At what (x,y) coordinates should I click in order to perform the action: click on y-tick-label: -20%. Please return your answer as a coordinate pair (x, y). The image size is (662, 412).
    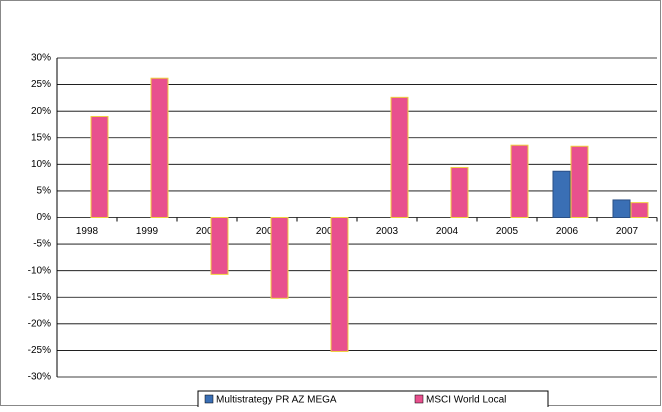
    Looking at the image, I should click on (39, 323).